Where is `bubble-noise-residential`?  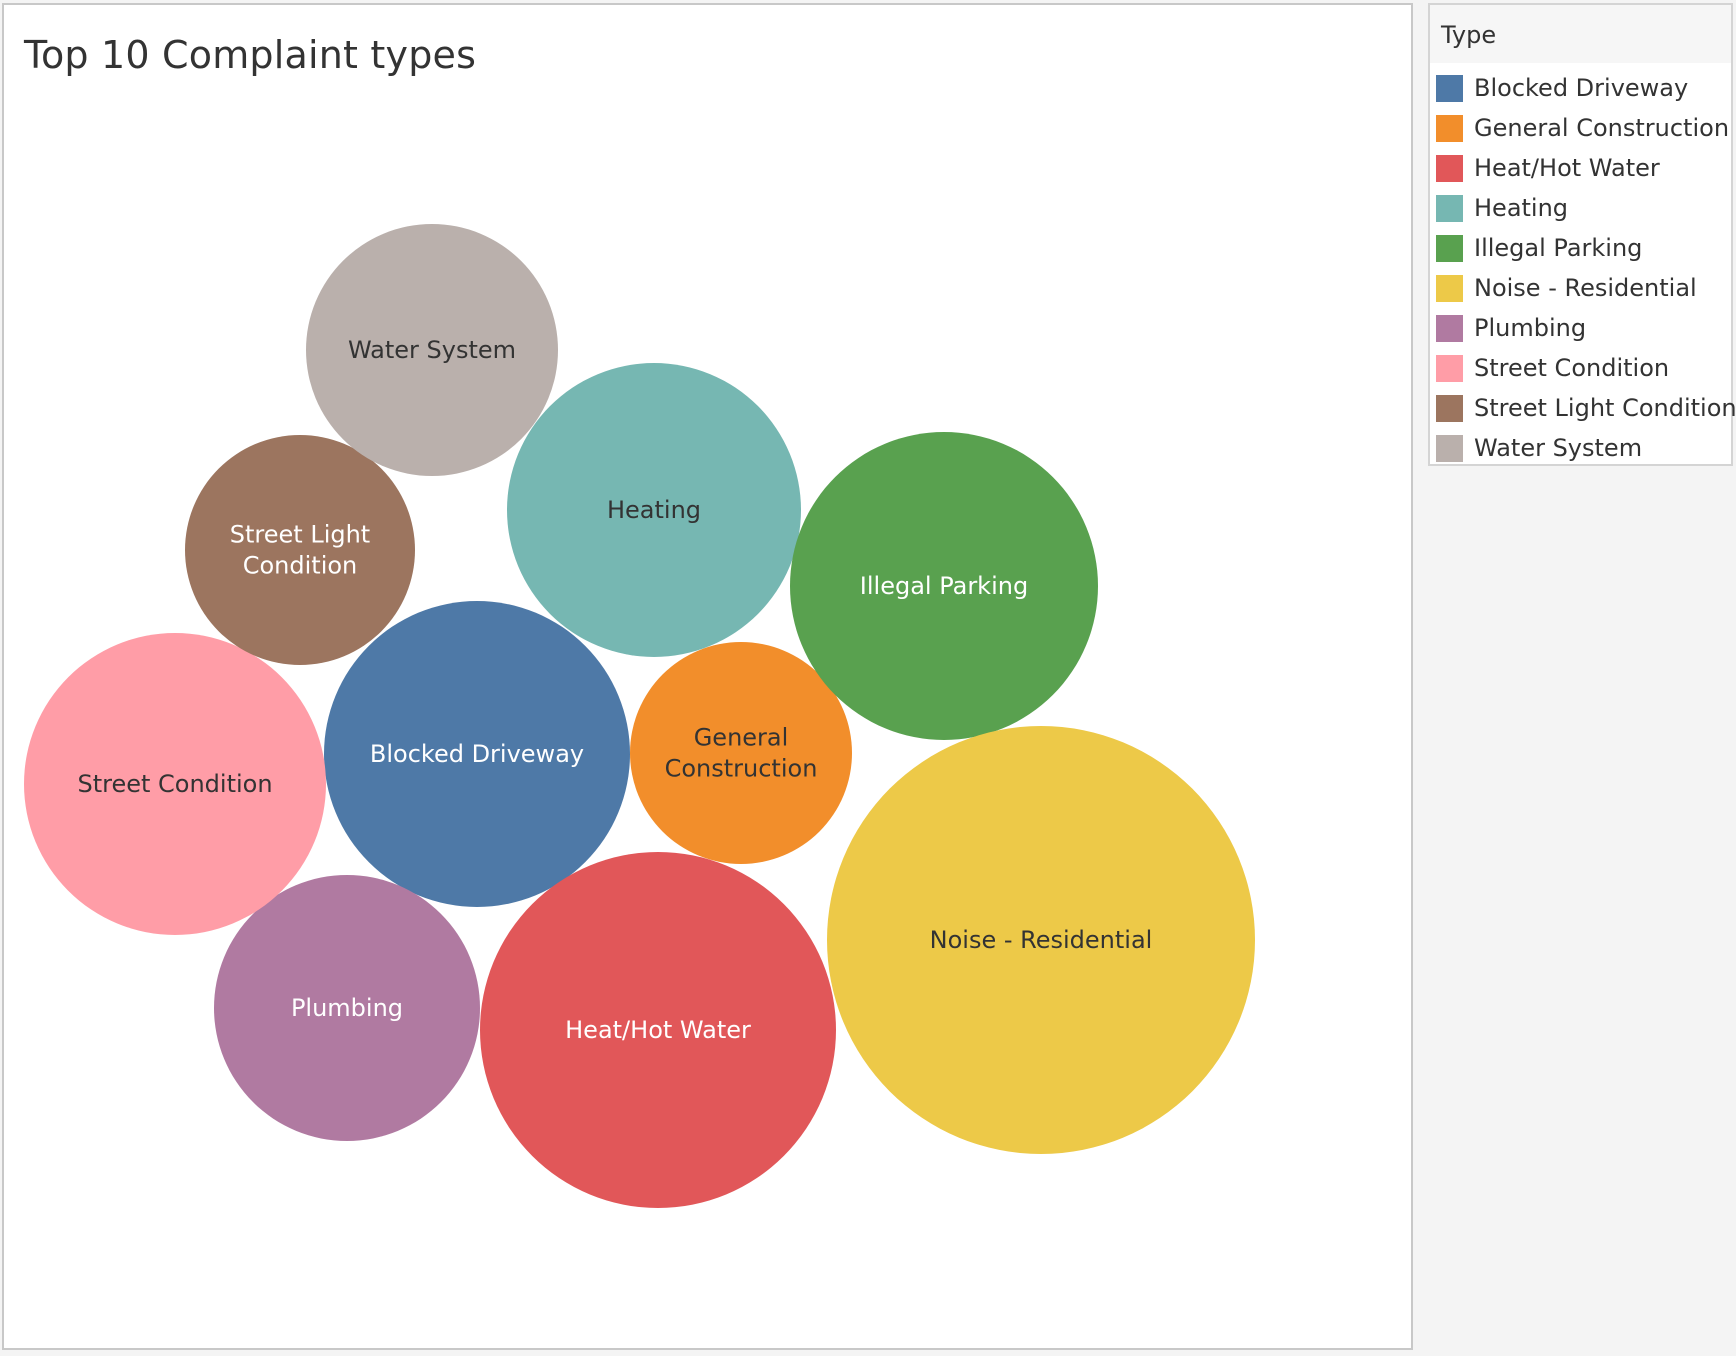
bubble-noise-residential is located at coordinates (1041, 940).